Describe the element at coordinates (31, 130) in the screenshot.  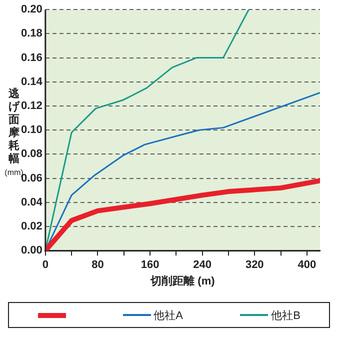
I see `y-tick-label: 0.10` at that location.